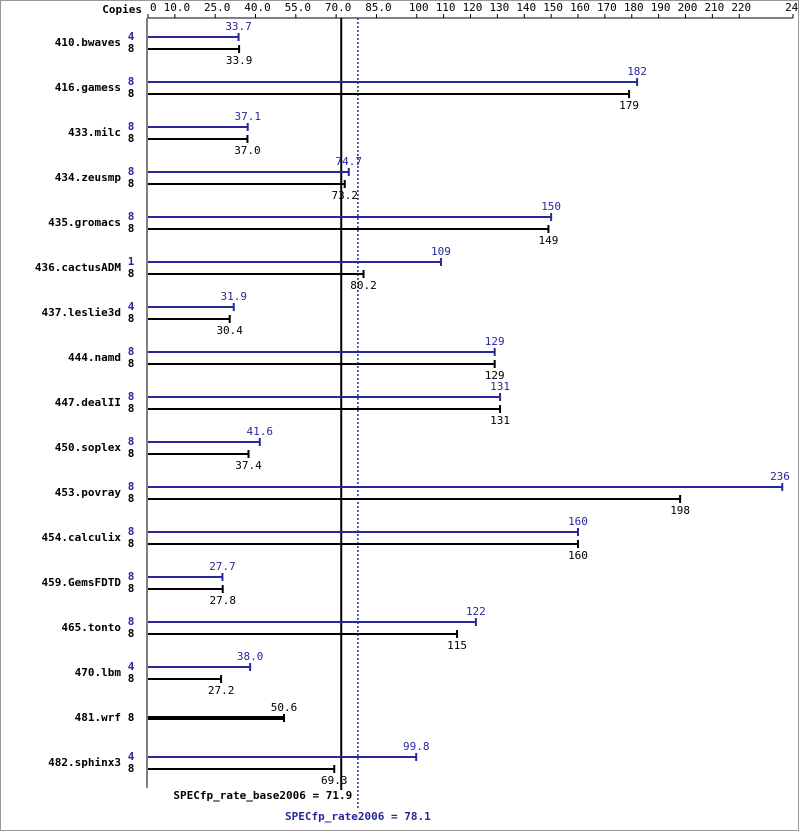 The width and height of the screenshot is (799, 831). I want to click on x-tick-label: 110, so click(446, 7).